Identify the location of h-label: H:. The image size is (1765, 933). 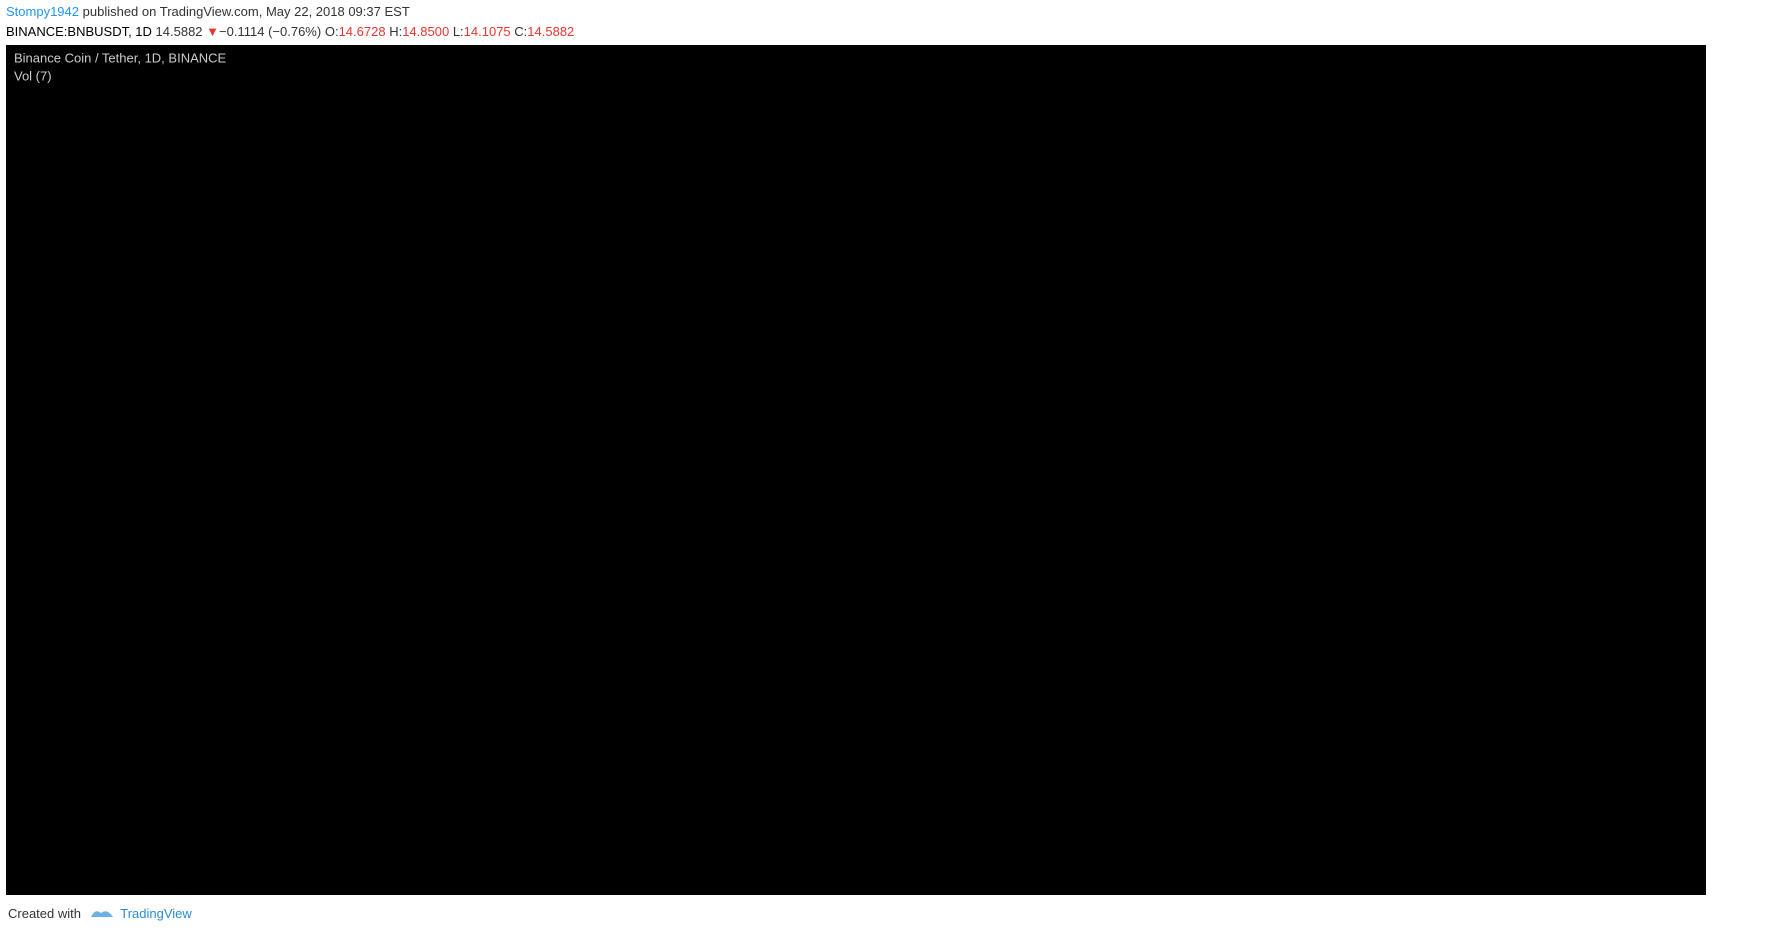
(396, 31).